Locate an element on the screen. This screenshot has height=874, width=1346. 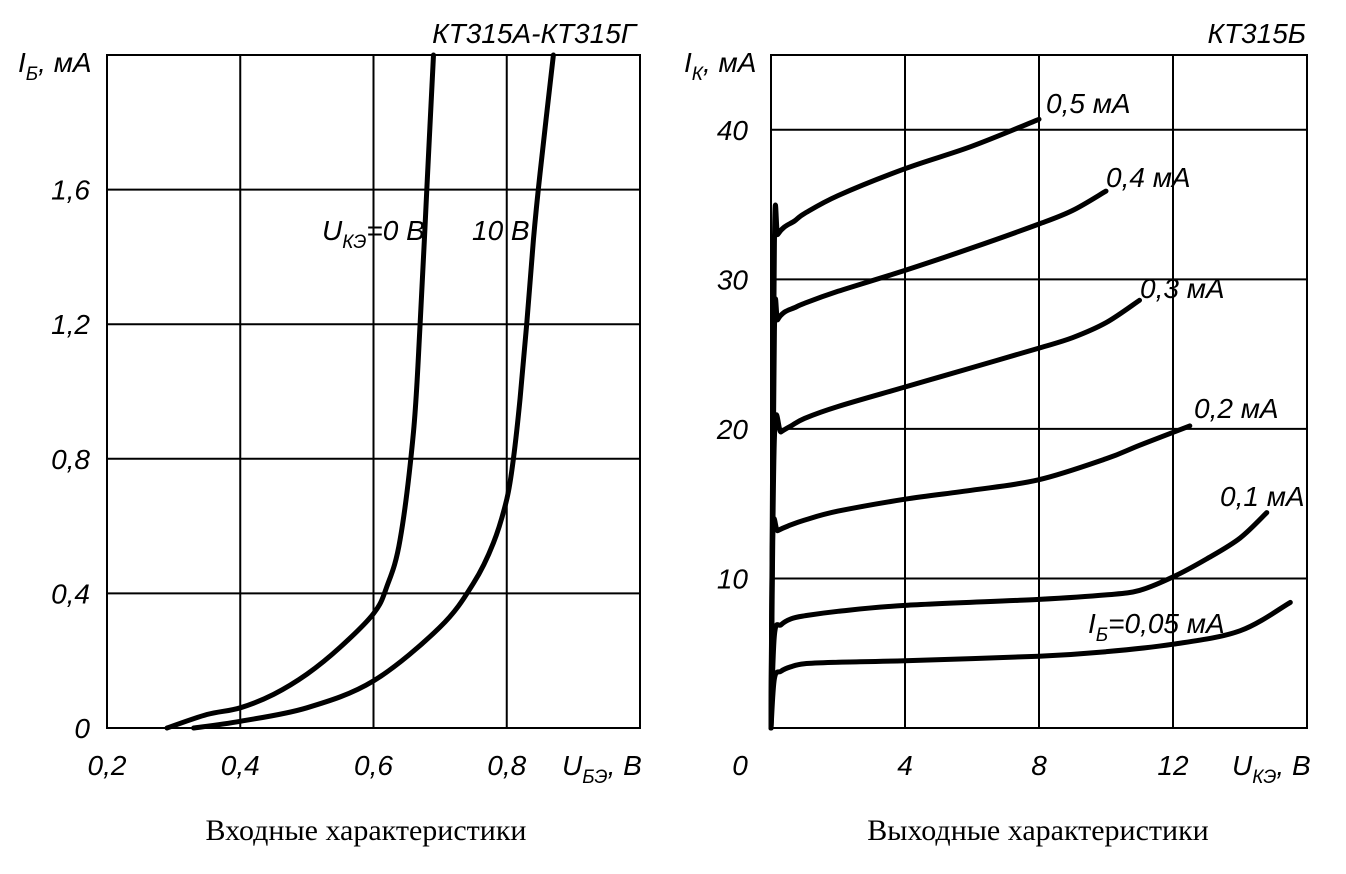
x-tick-label: 4 is located at coordinates (905, 765).